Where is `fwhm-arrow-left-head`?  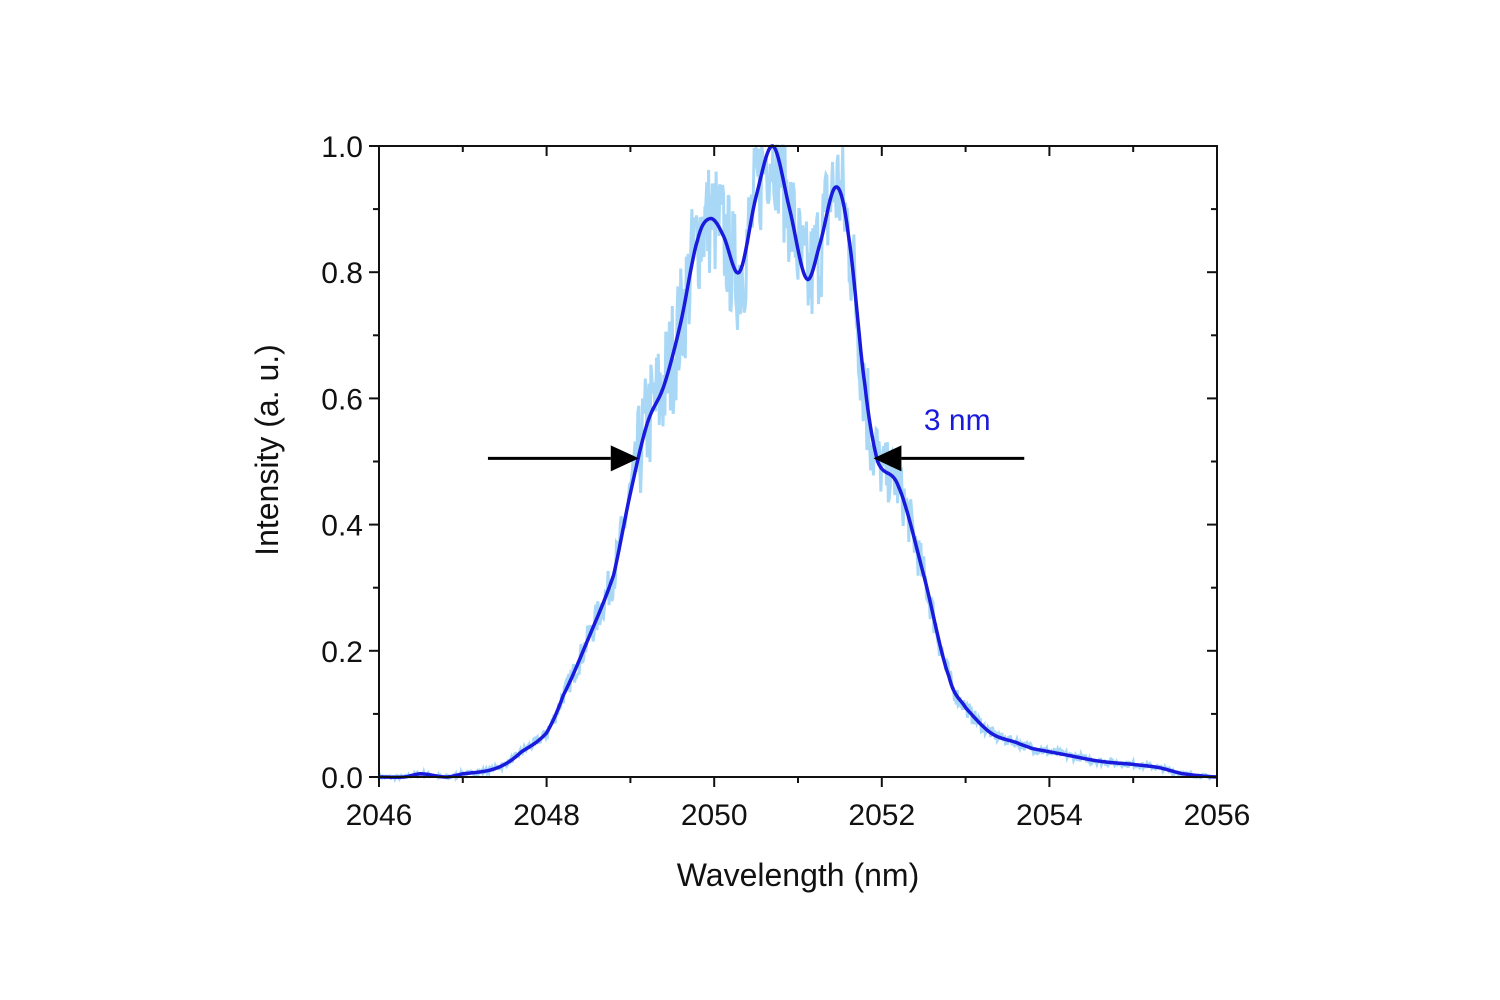
fwhm-arrow-left-head is located at coordinates (887, 458).